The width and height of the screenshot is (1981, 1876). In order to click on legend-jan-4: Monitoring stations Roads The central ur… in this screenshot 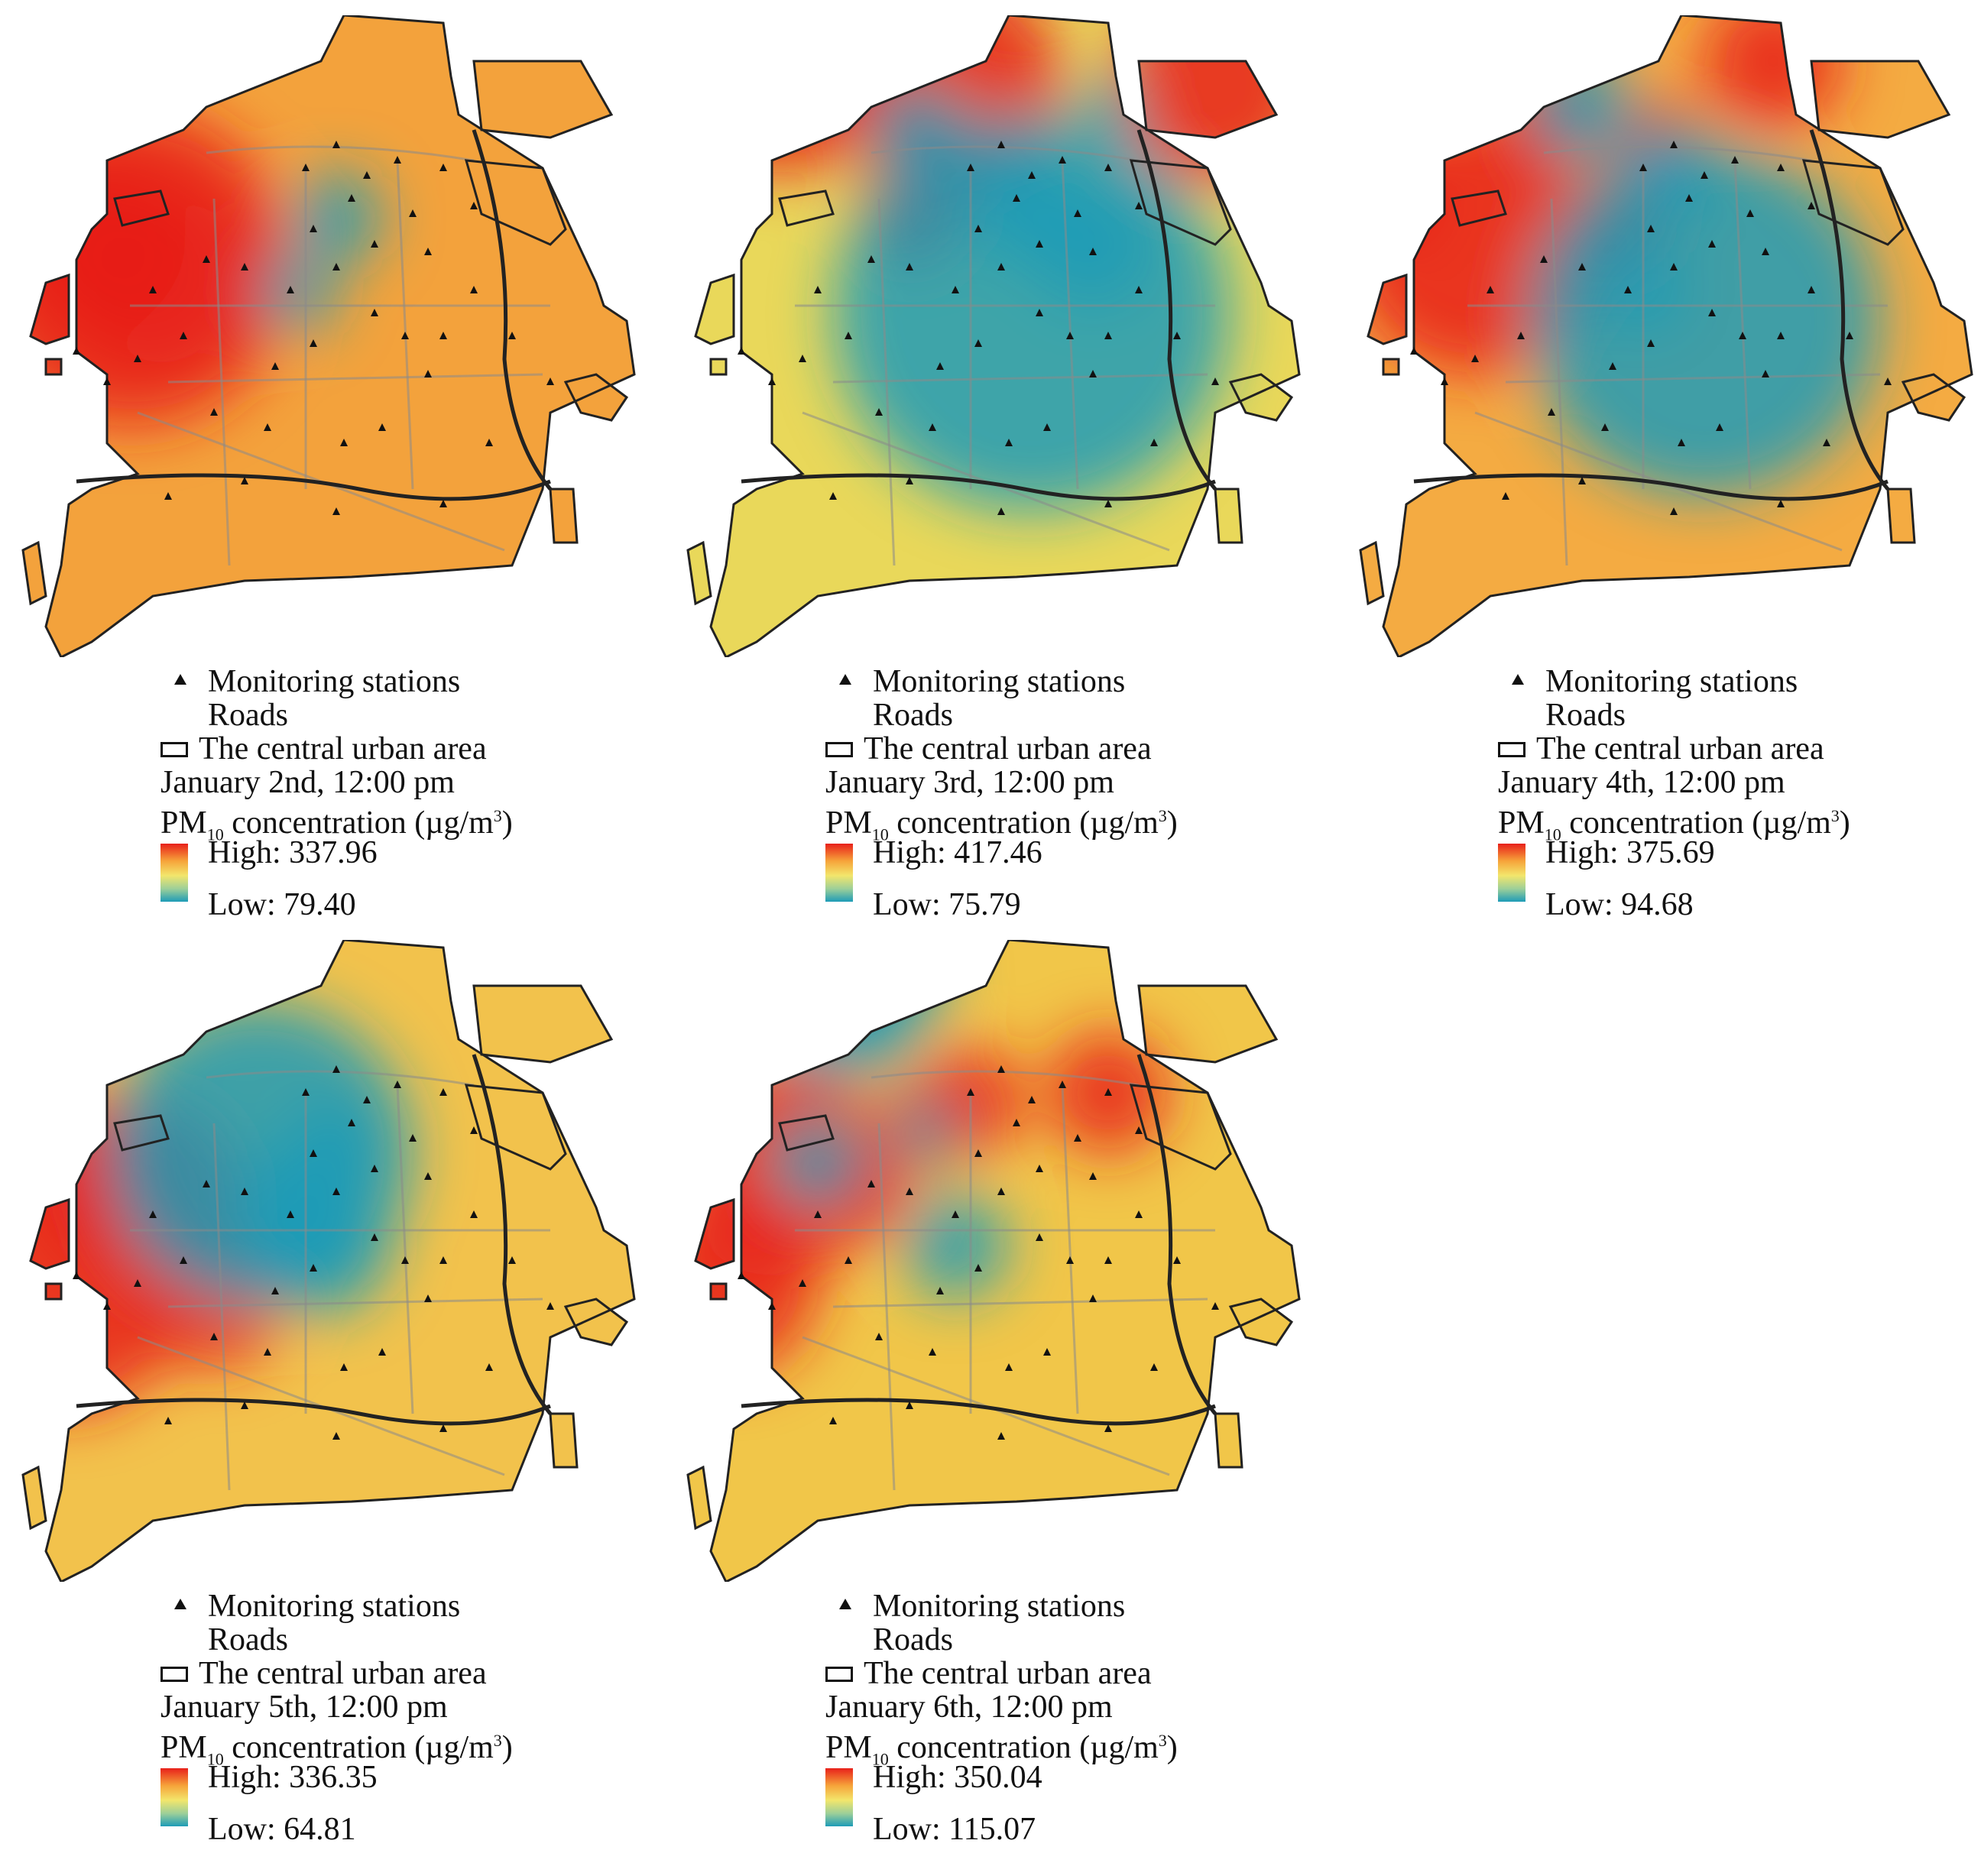, I will do `click(1735, 794)`.